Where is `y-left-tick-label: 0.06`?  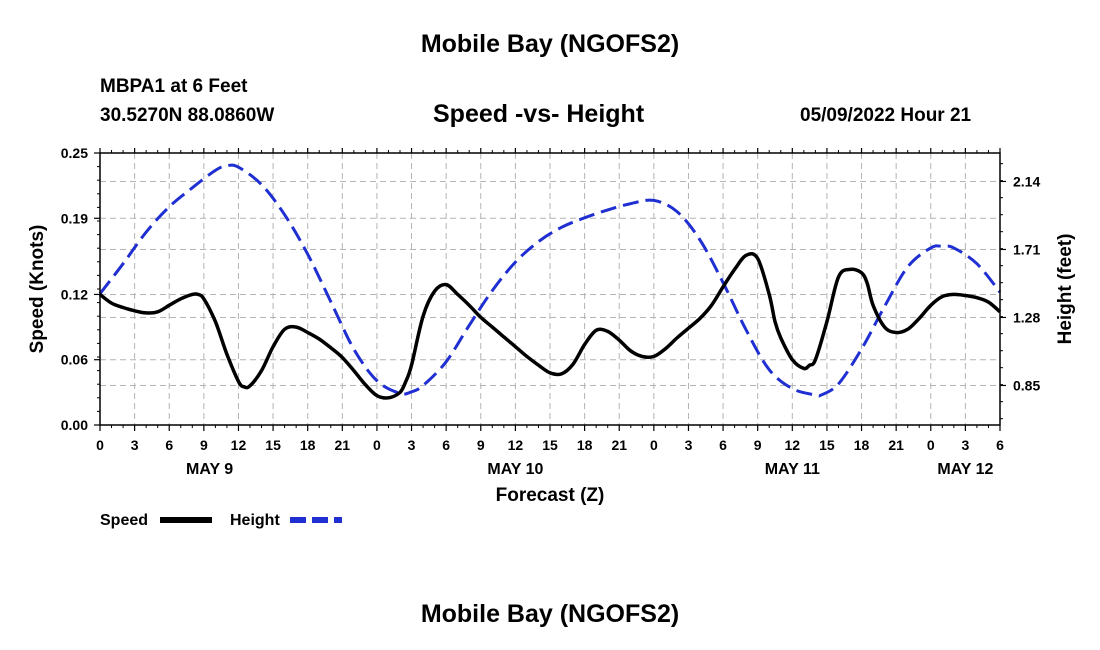
y-left-tick-label: 0.06 is located at coordinates (74, 360).